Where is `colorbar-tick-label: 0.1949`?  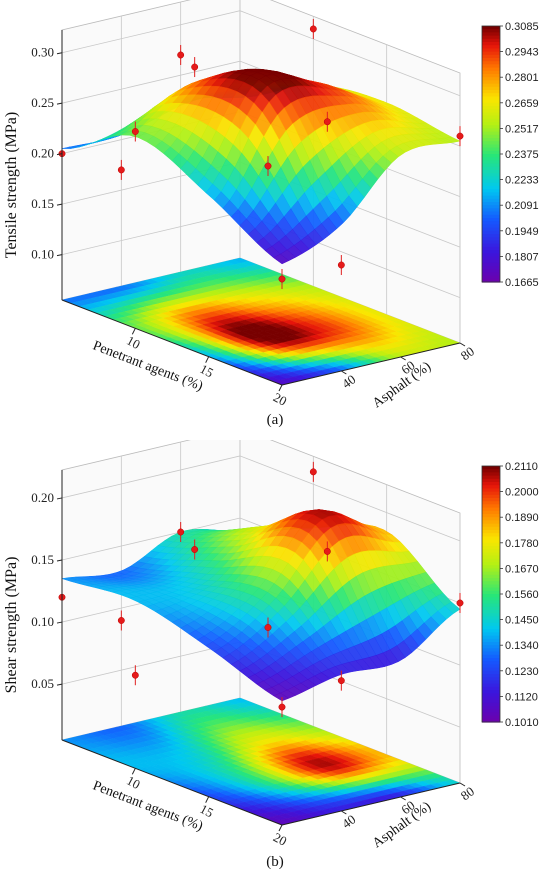
colorbar-tick-label: 0.1949 is located at coordinates (522, 232).